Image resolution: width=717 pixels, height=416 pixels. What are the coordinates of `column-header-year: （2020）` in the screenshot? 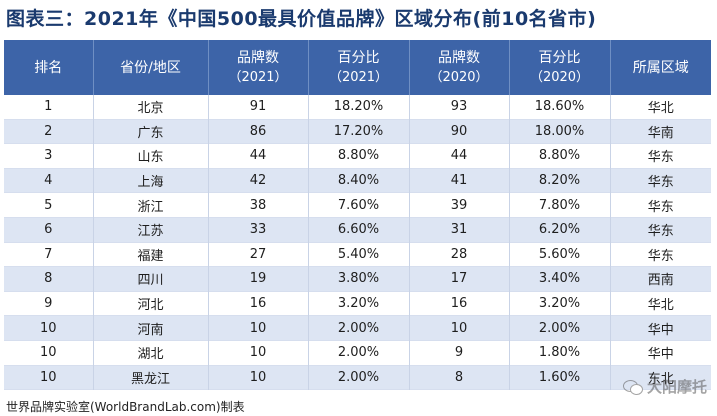 It's located at (559, 77).